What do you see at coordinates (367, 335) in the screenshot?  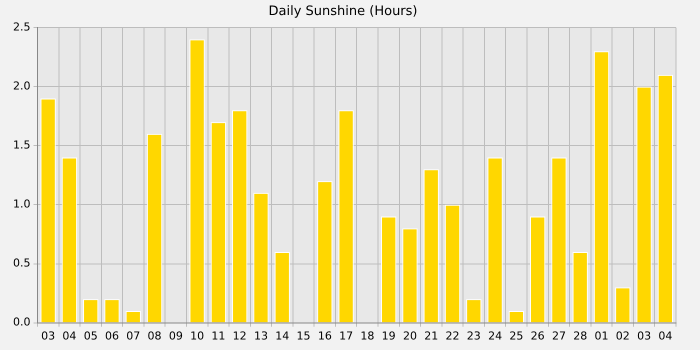 I see `x-tick-label: 18` at bounding box center [367, 335].